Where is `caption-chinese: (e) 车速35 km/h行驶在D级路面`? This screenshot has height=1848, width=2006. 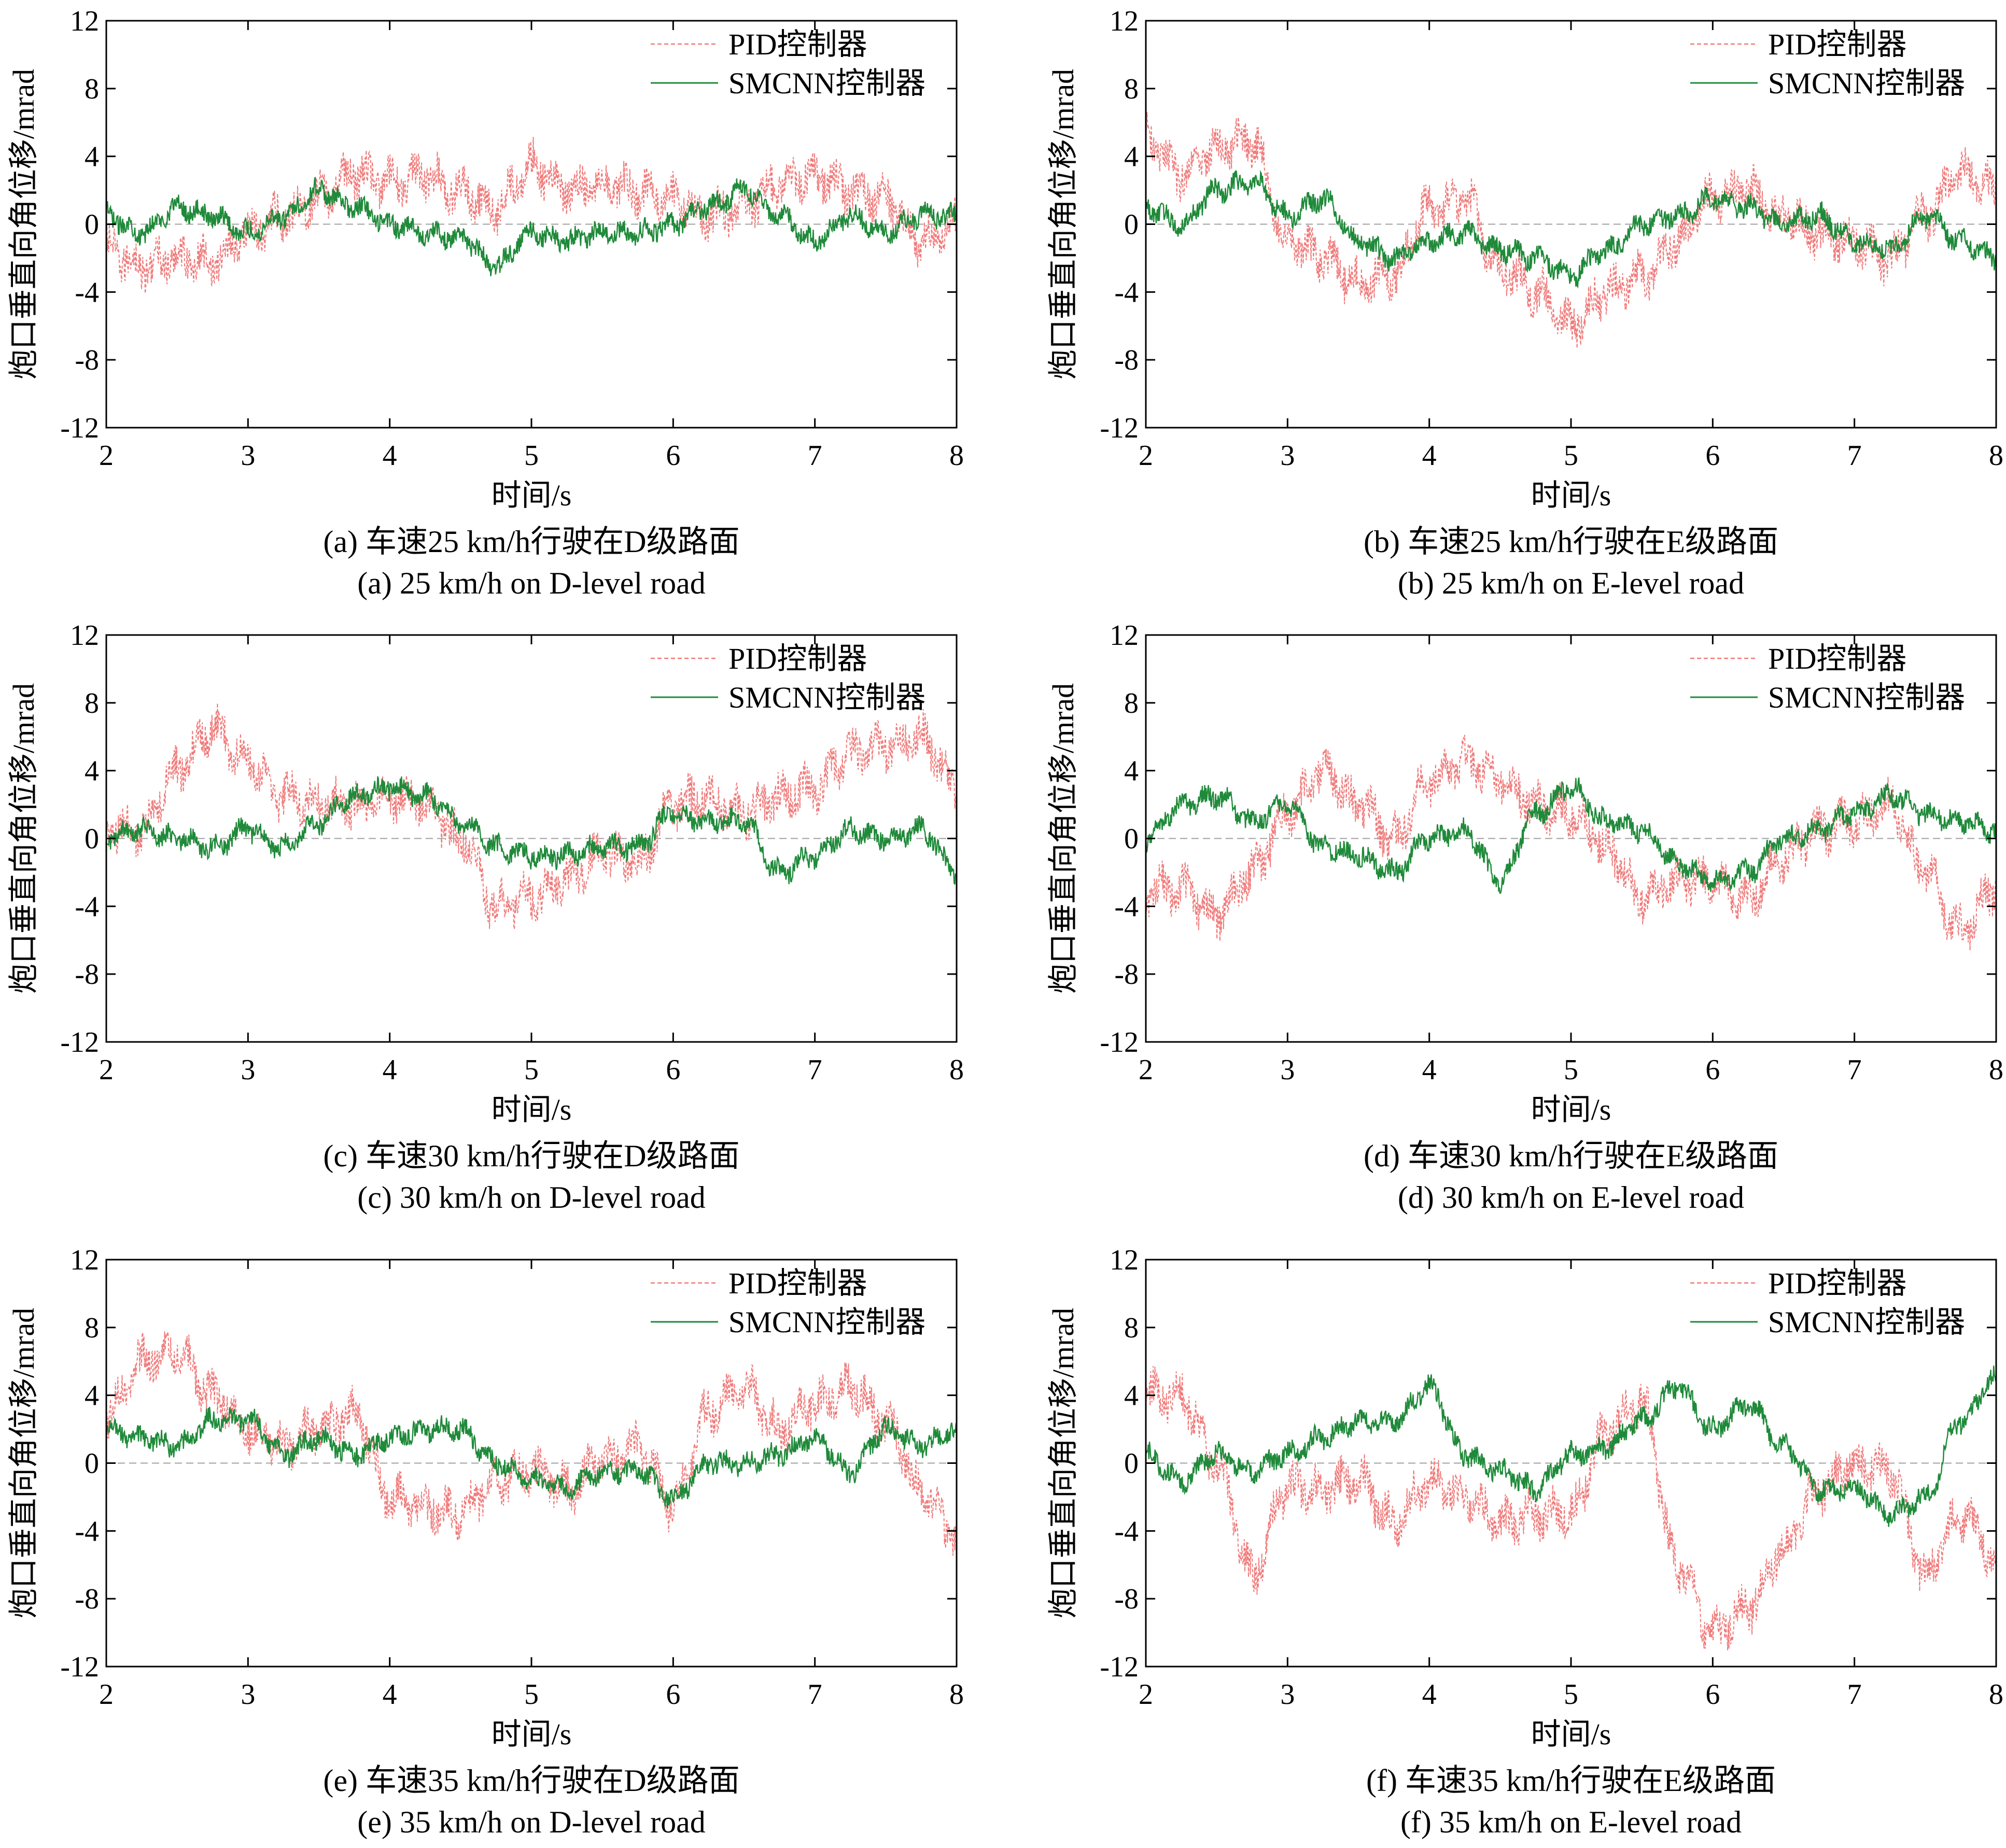
caption-chinese: (e) 车速35 km/h行驶在D级路面 is located at coordinates (531, 1781).